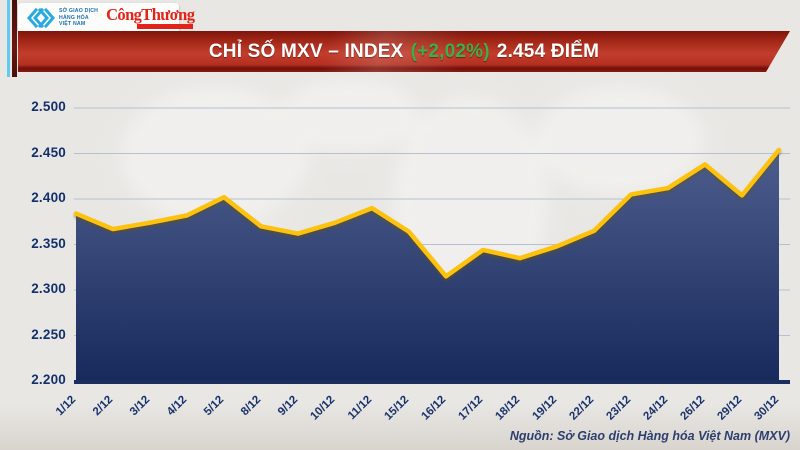 The width and height of the screenshot is (800, 450). Describe the element at coordinates (48, 288) in the screenshot. I see `y-tick-label: 2.300` at that location.